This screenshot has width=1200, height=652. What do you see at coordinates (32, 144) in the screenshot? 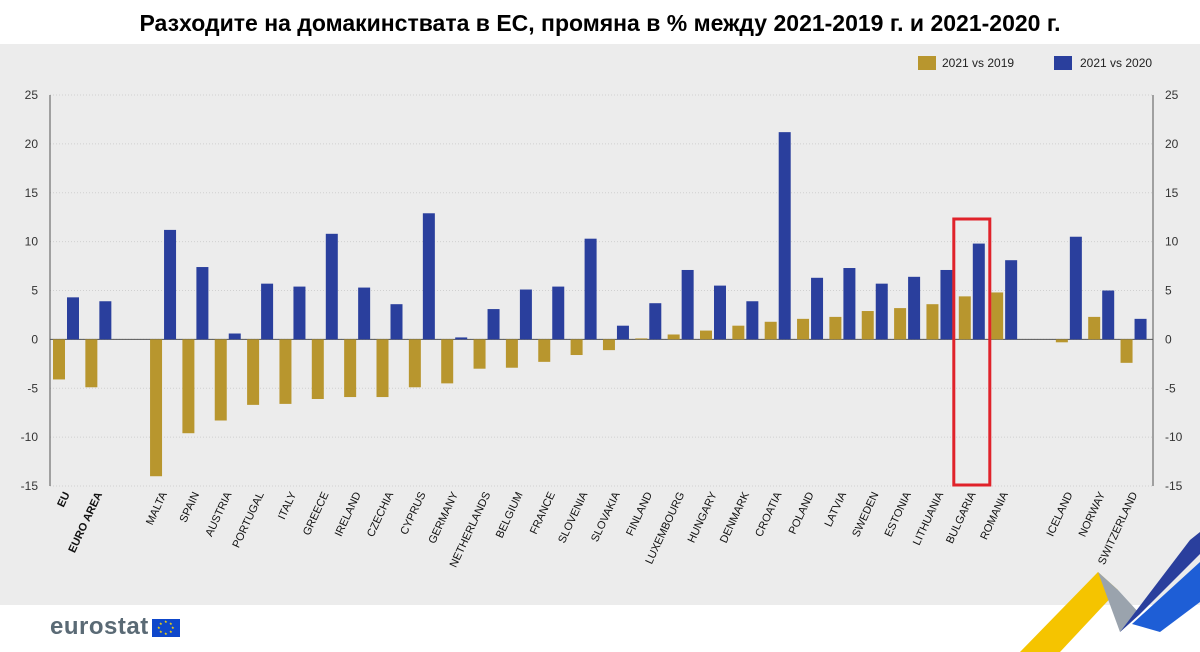
I see `y-tick-label-left: 20` at bounding box center [32, 144].